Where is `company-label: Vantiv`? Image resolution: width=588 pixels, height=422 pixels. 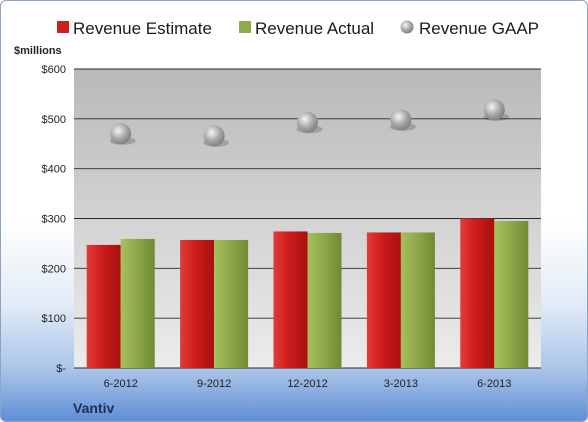
company-label: Vantiv is located at coordinates (93, 408).